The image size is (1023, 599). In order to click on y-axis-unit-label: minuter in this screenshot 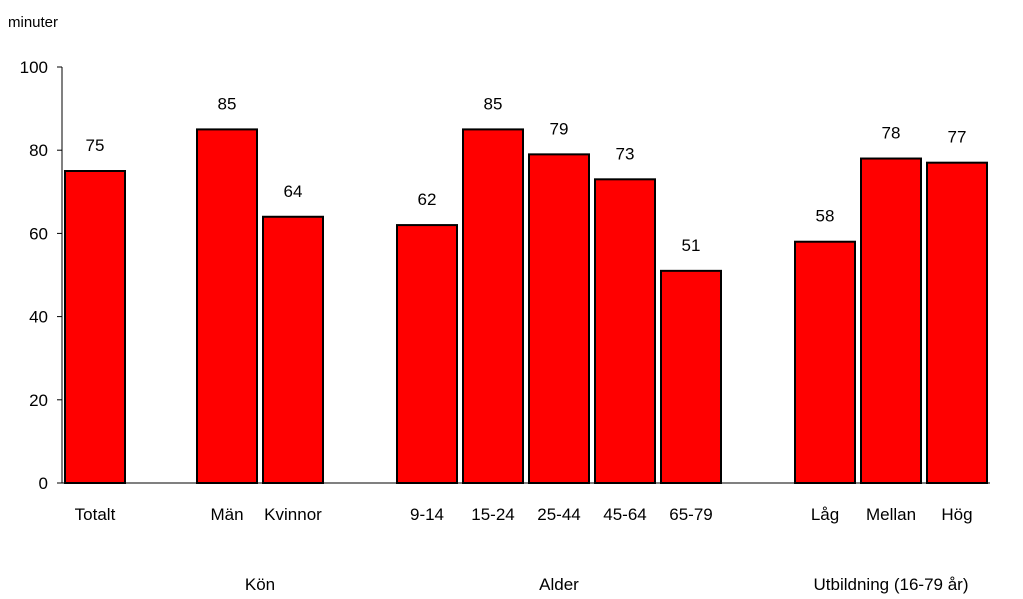, I will do `click(33, 22)`.